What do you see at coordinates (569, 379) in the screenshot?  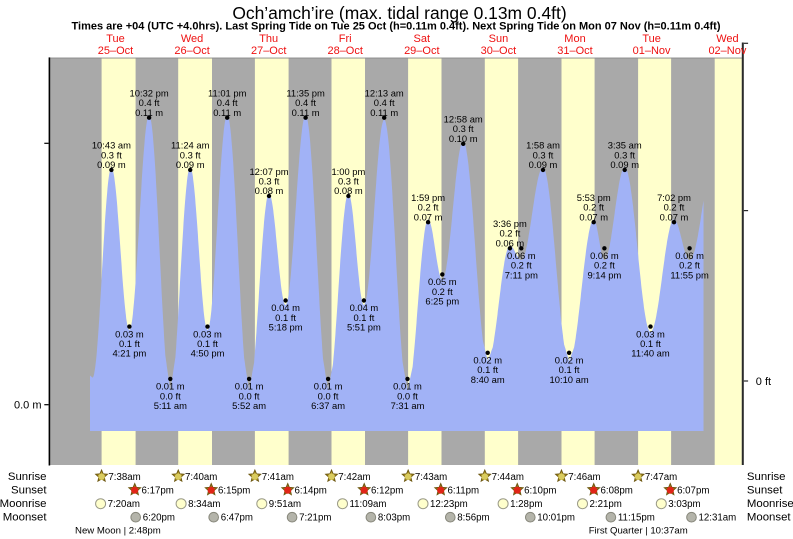 I see `svg-text: 10:10 am` at bounding box center [569, 379].